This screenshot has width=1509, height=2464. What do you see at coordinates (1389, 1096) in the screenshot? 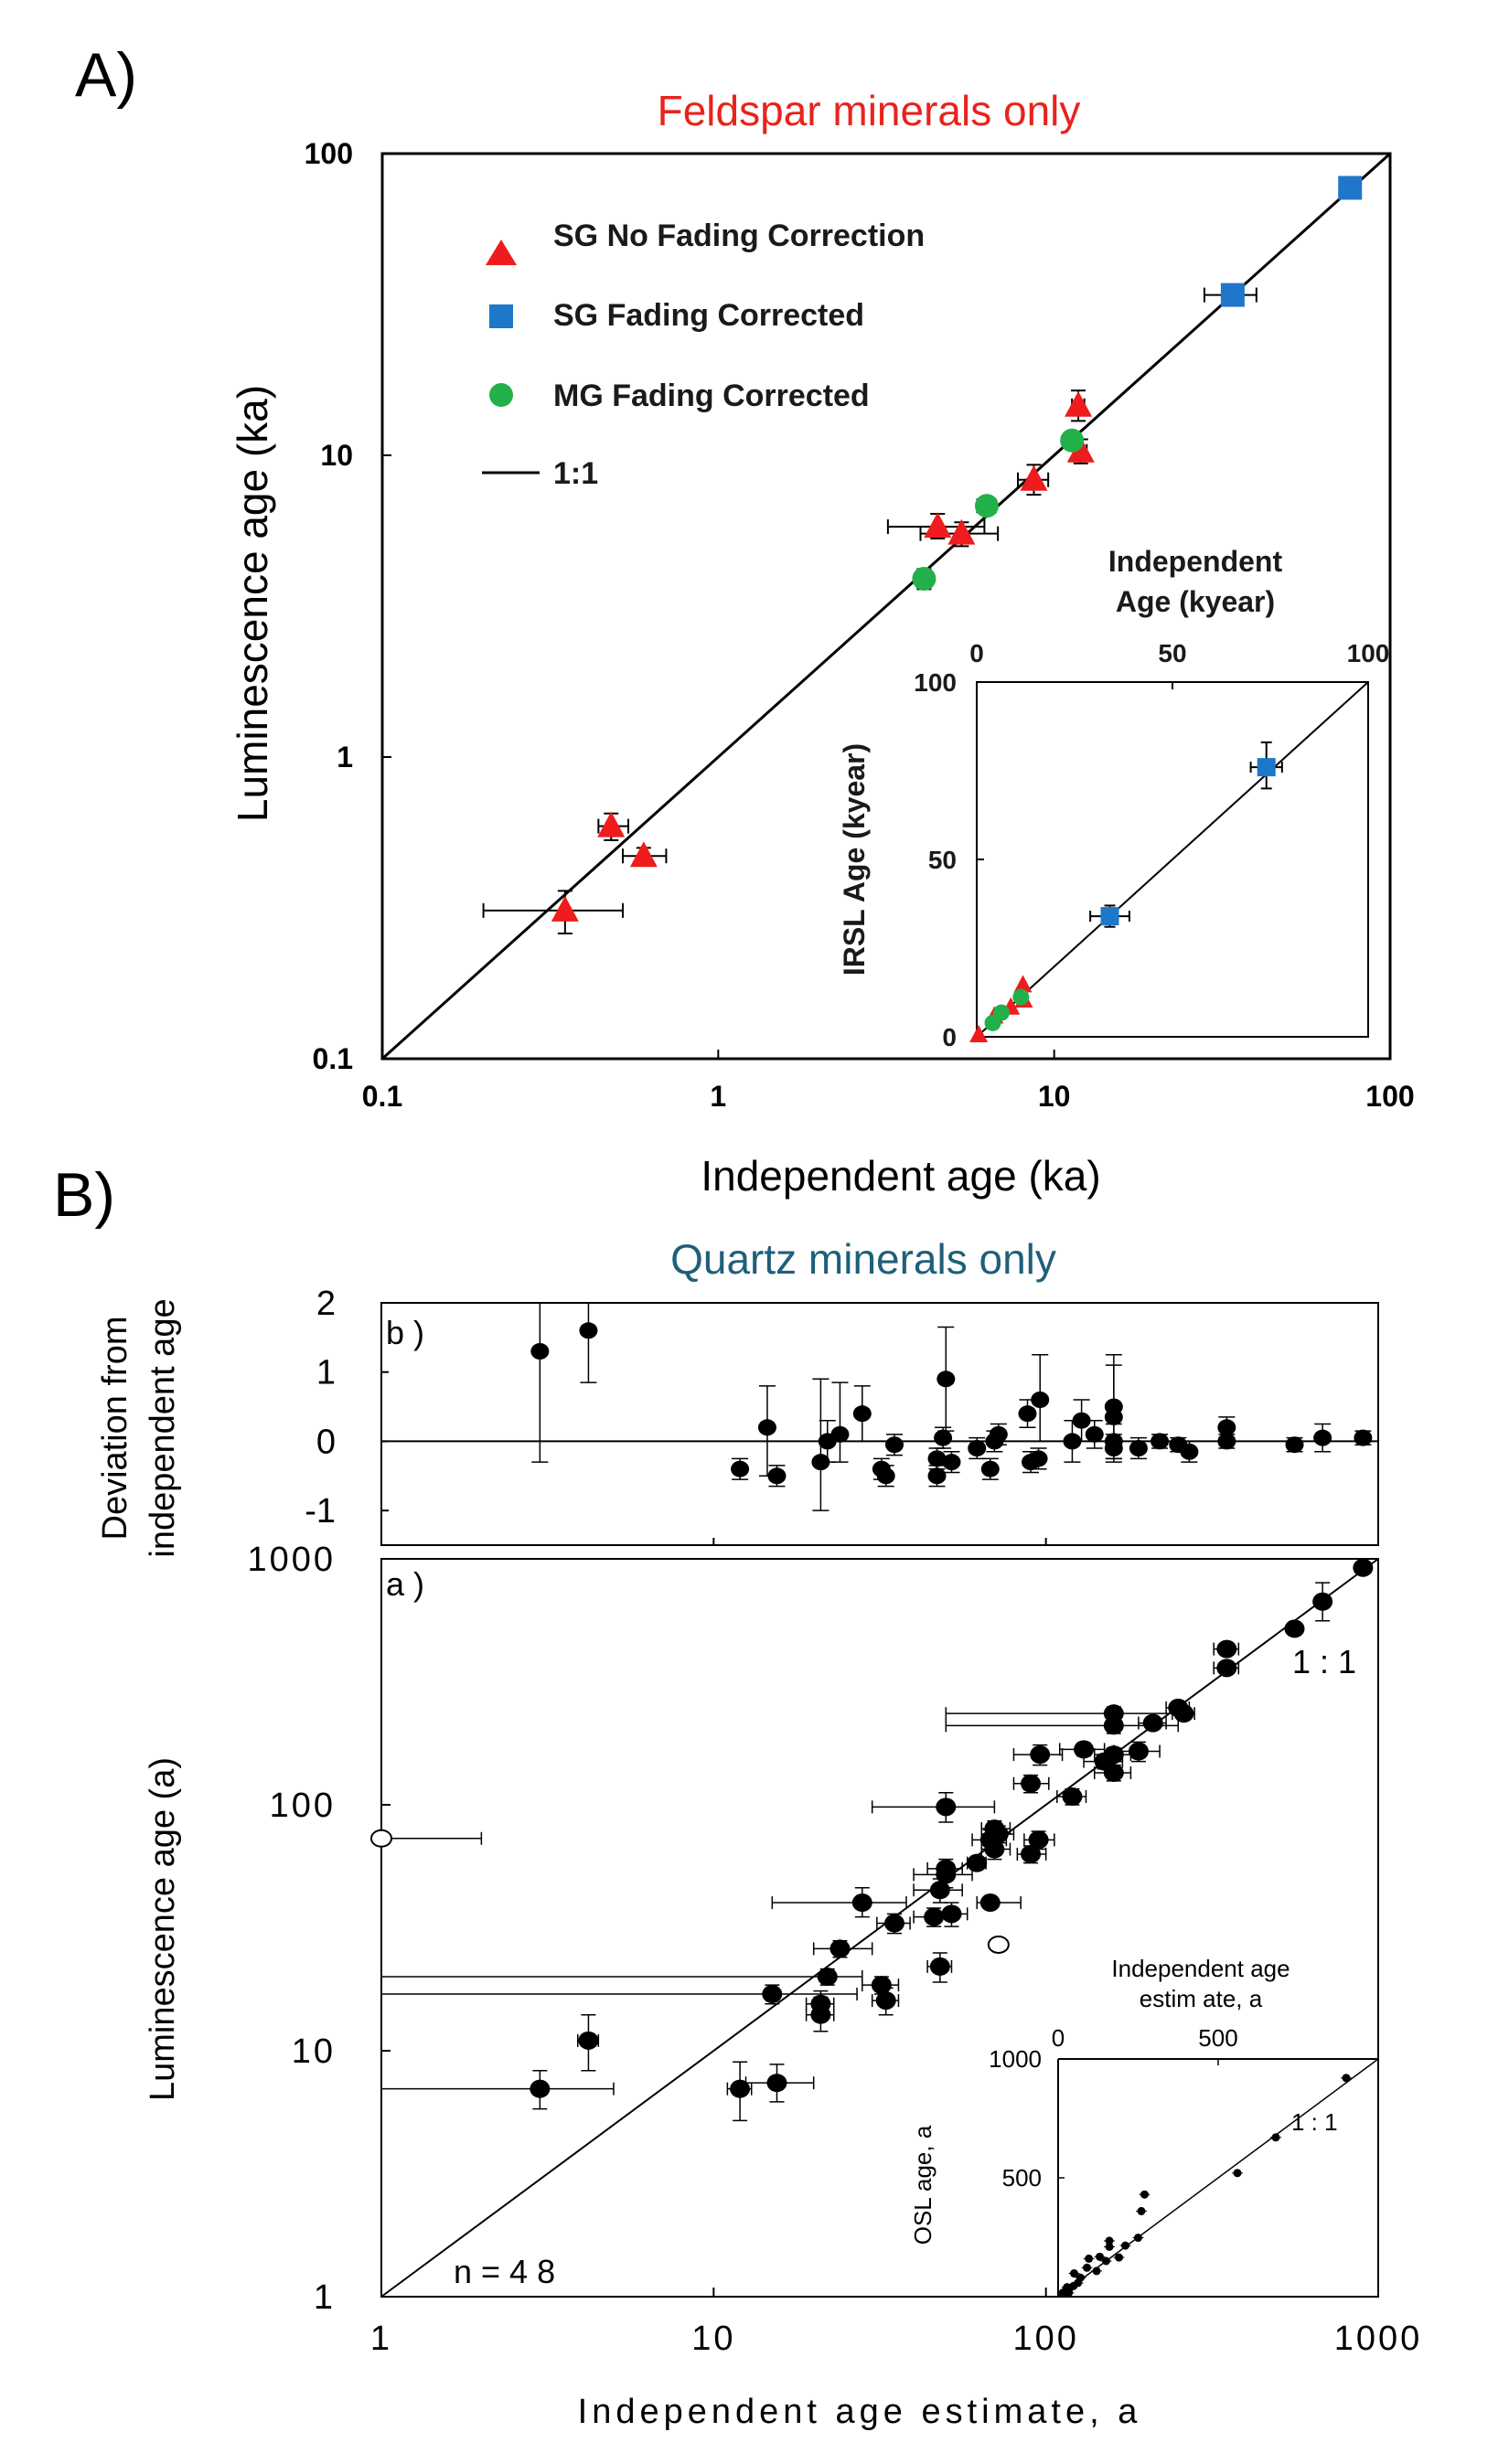
I see `x-tick-label: 100` at bounding box center [1389, 1096].